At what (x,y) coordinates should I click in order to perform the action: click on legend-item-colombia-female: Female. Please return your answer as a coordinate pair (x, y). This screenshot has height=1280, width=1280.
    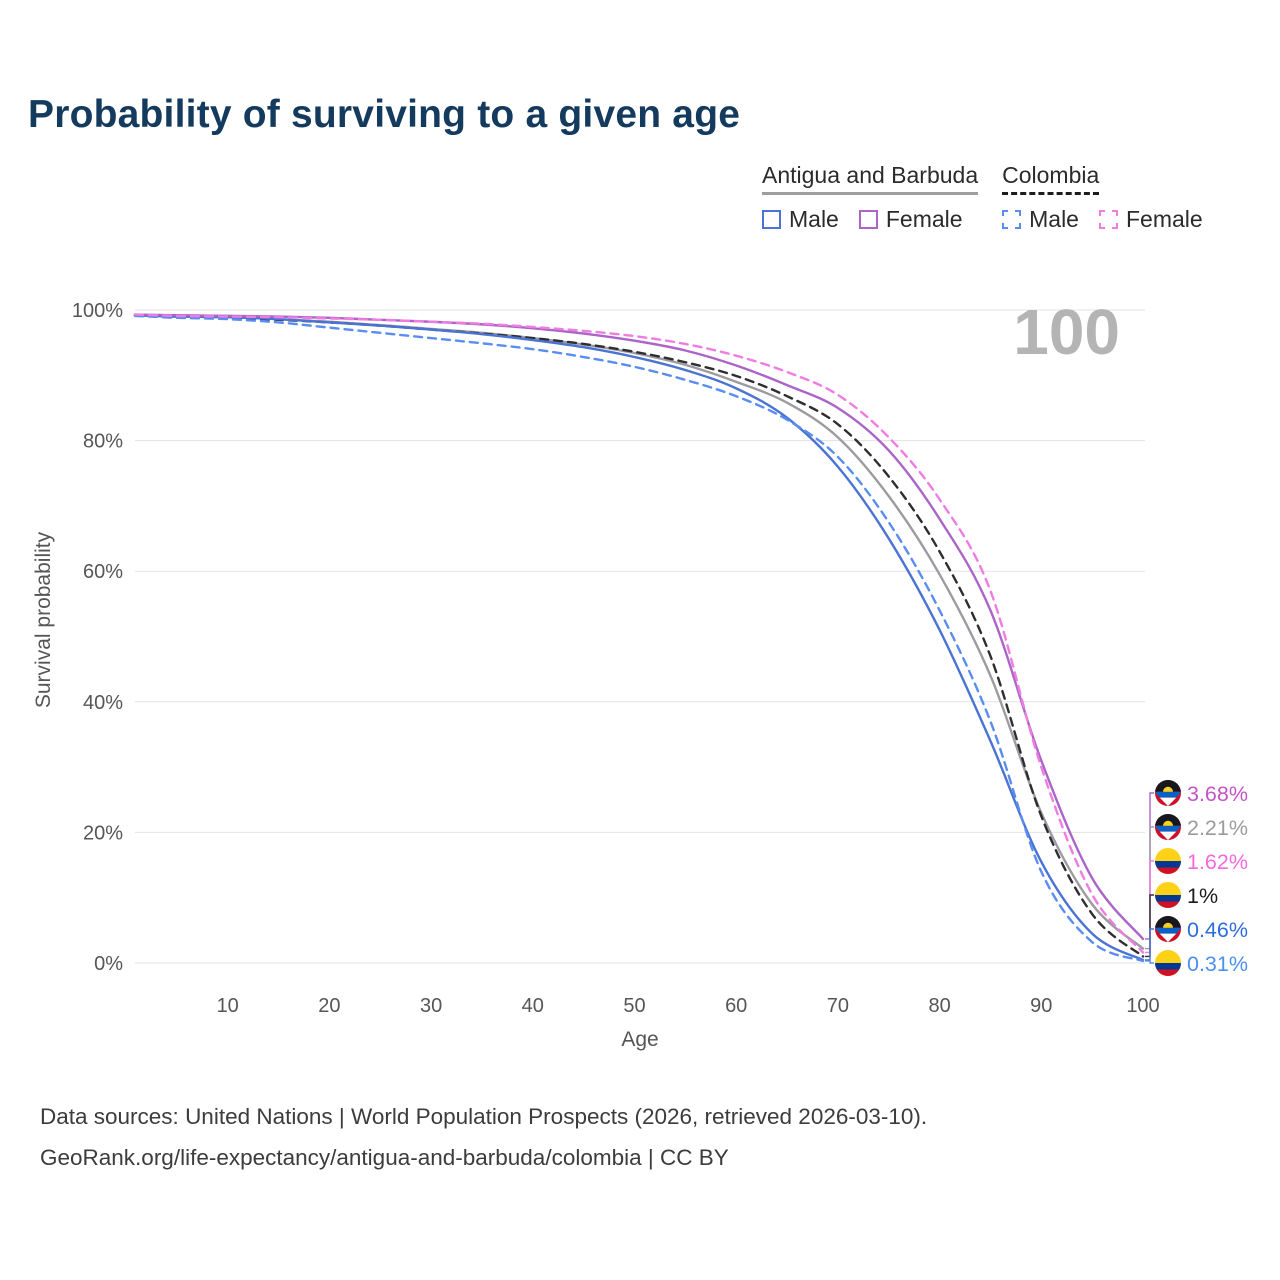
    Looking at the image, I should click on (1150, 219).